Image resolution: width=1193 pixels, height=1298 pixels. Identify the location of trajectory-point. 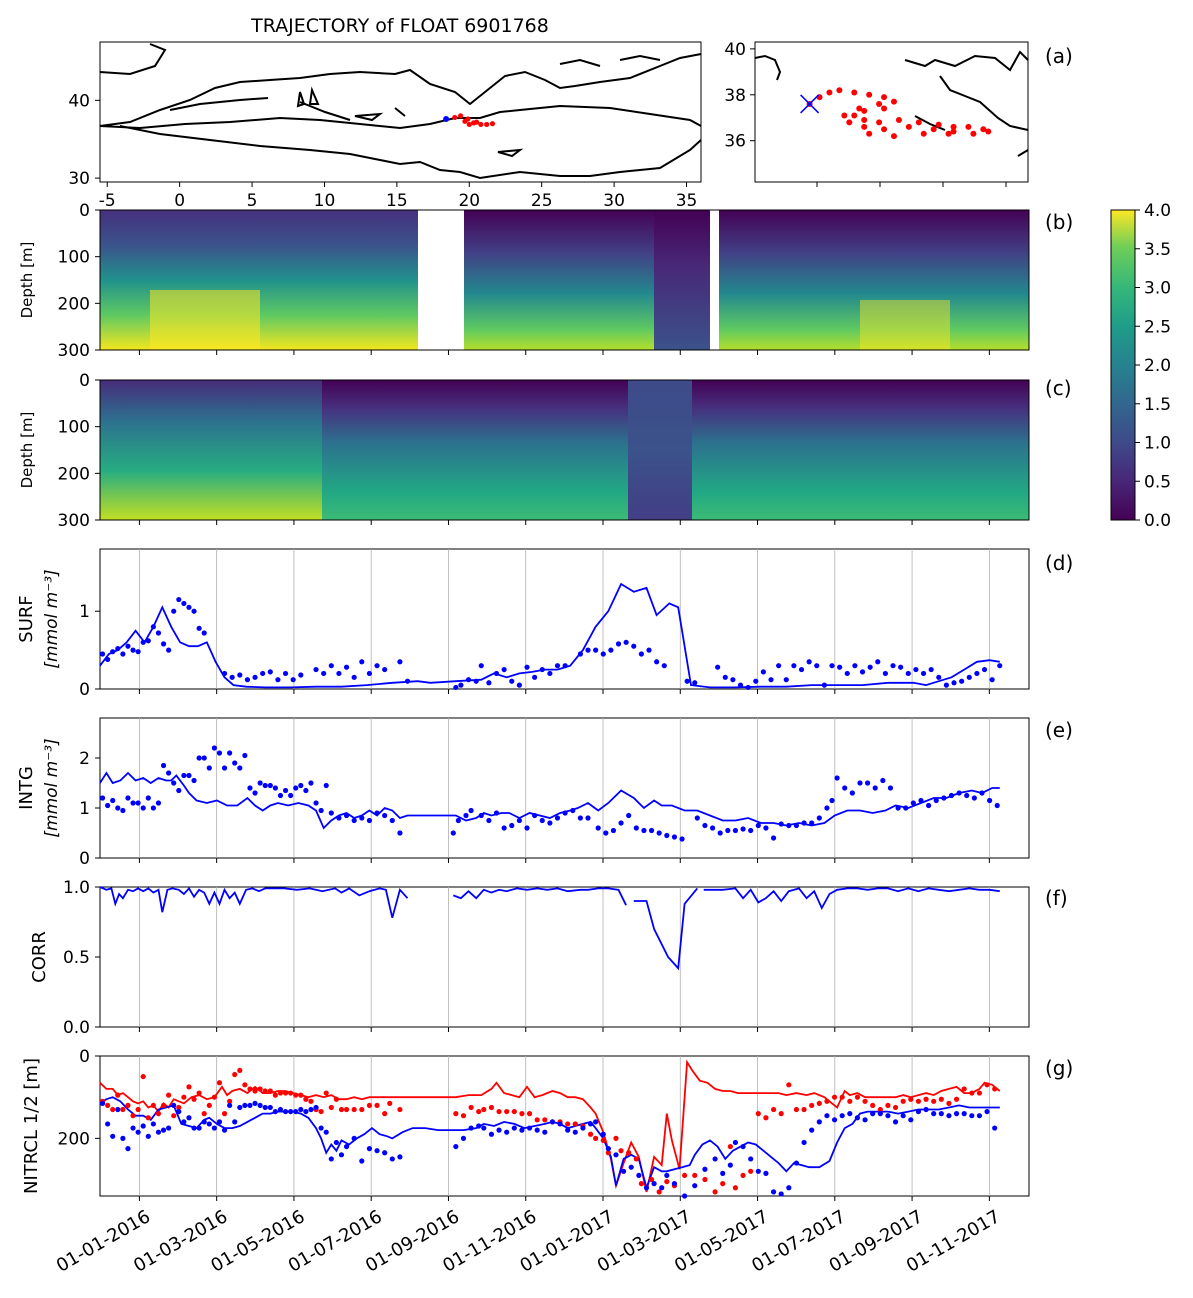
(461, 116).